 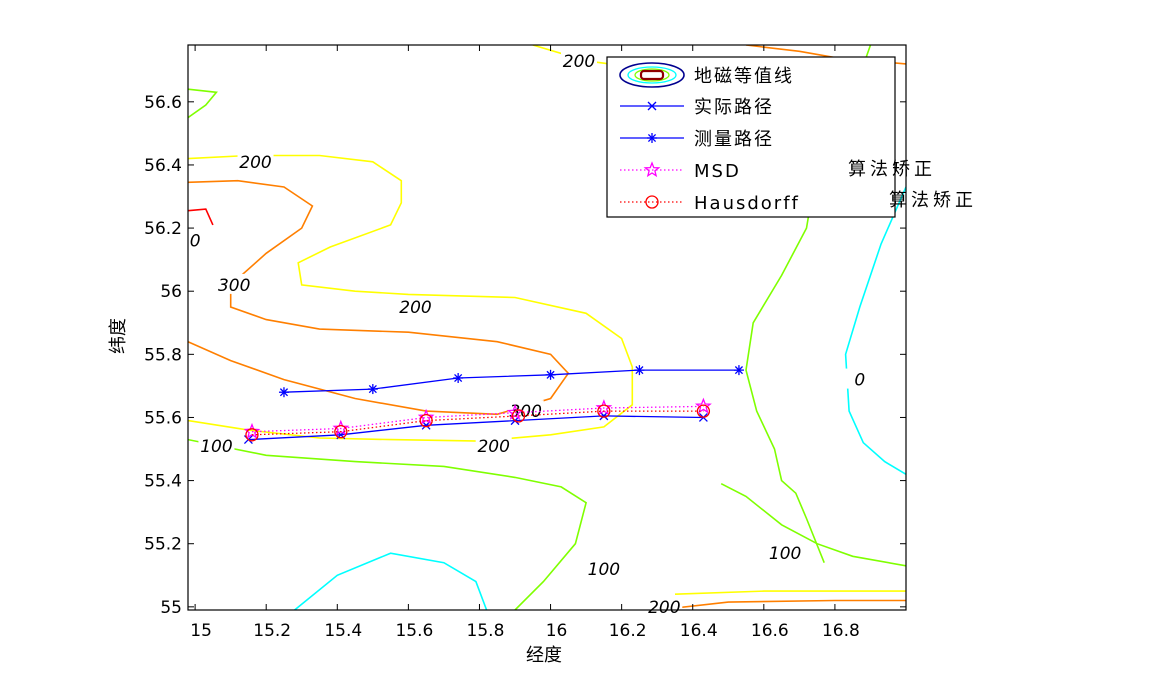 I want to click on y-tick-label: 55.8, so click(x=163, y=355).